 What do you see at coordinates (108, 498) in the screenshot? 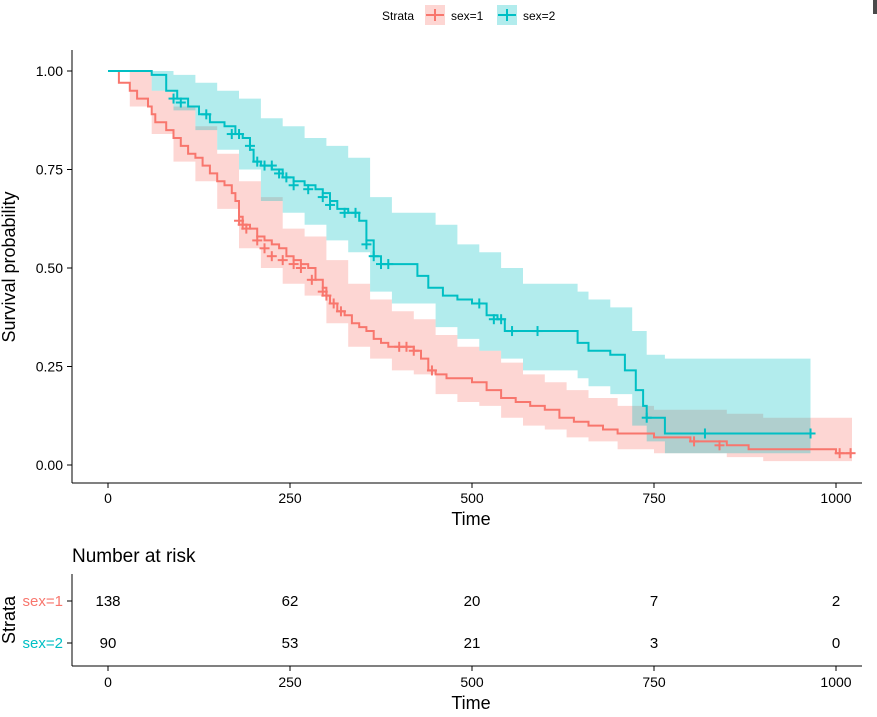
I see `x-tick-label: 0` at bounding box center [108, 498].